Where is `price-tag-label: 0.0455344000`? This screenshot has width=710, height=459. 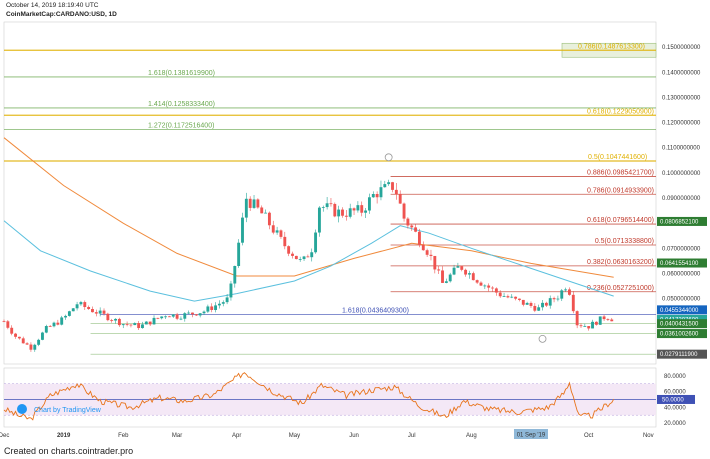
price-tag-label: 0.0455344000 is located at coordinates (679, 311).